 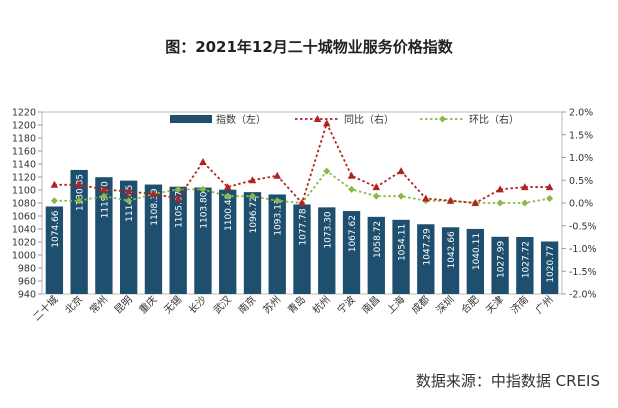 I want to click on left-axis-tick-label: 1120, so click(x=24, y=178).